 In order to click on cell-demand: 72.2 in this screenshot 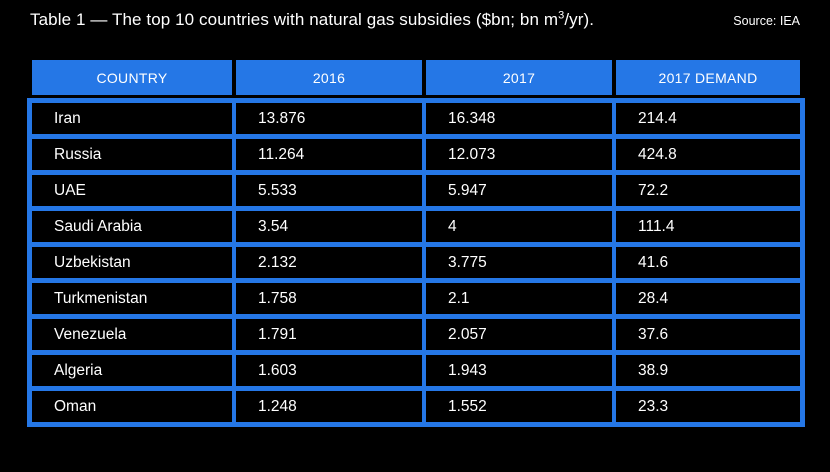, I will do `click(708, 190)`.